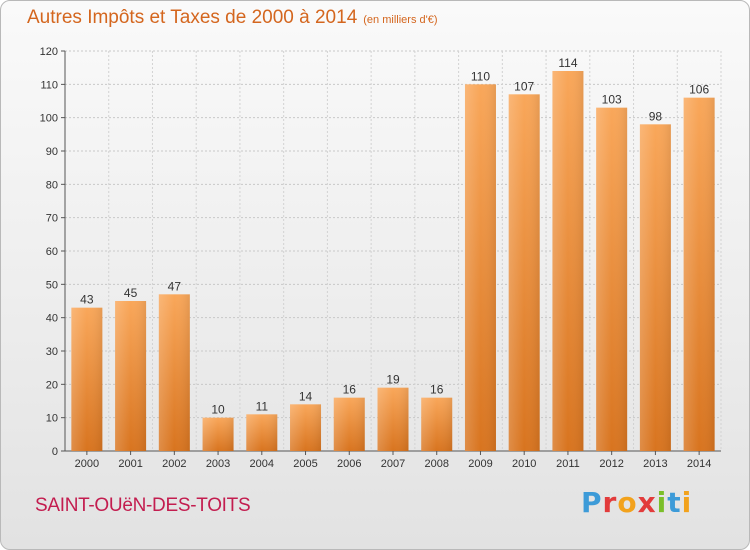  I want to click on y-tick-label: 90, so click(52, 152).